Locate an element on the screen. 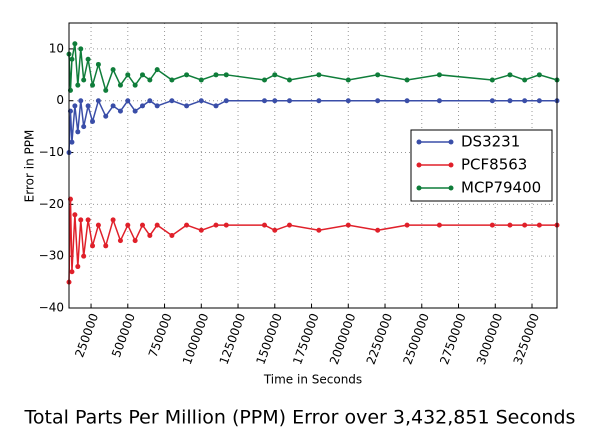 This screenshot has width=600, height=442. y-tick-label: 10 is located at coordinates (56, 48).